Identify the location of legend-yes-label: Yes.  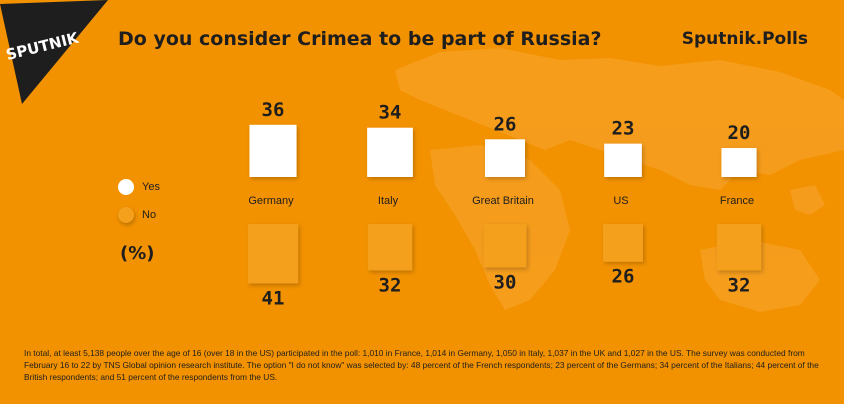
(151, 187).